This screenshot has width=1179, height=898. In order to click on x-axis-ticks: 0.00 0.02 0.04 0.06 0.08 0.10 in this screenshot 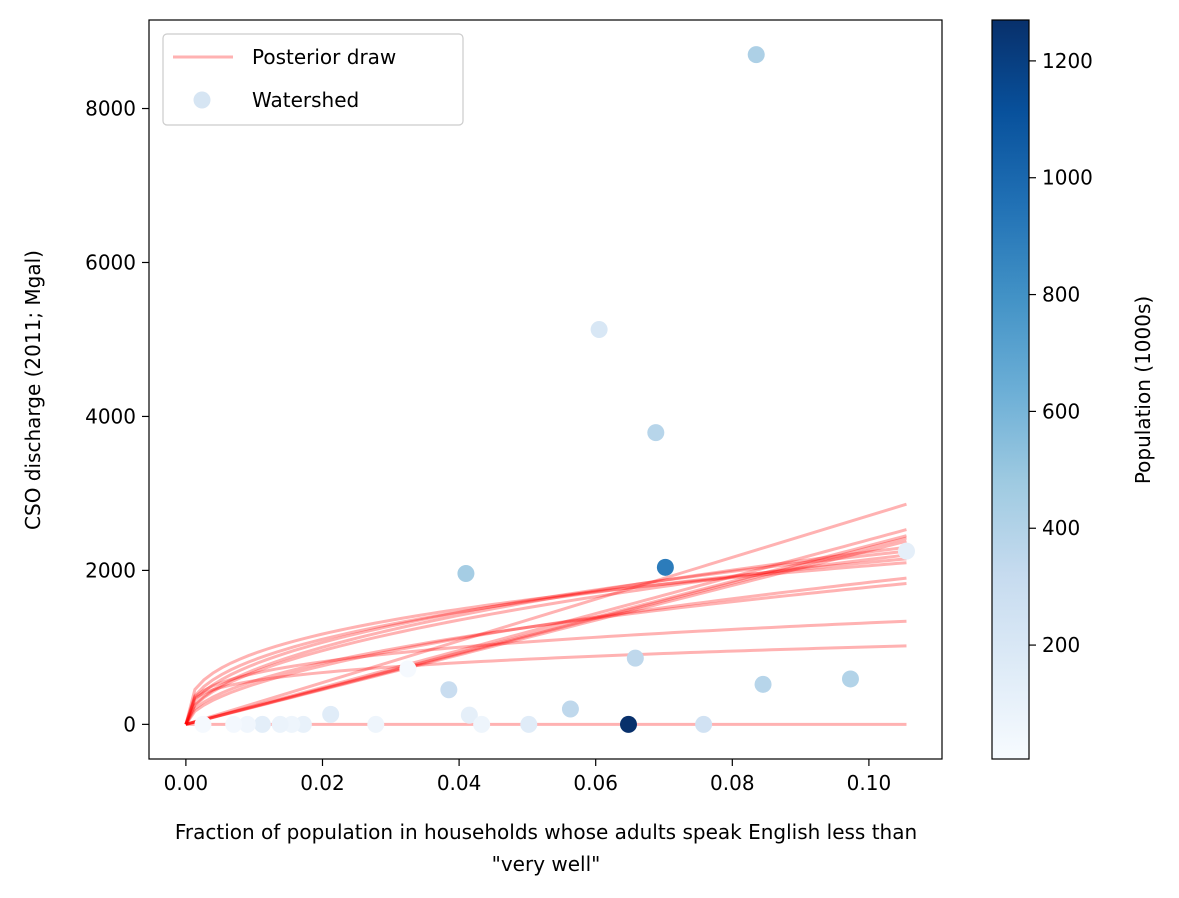, I will do `click(528, 777)`.